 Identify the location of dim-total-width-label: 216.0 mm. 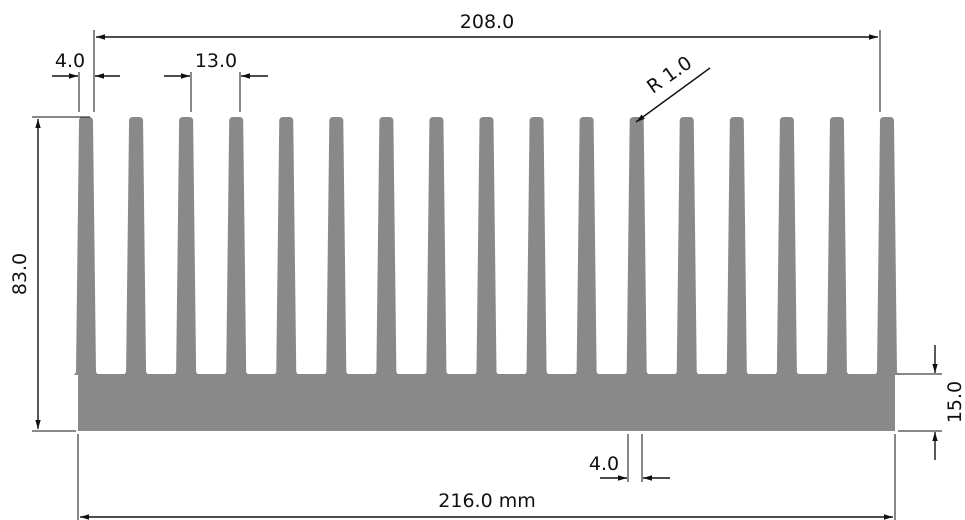
(486, 501).